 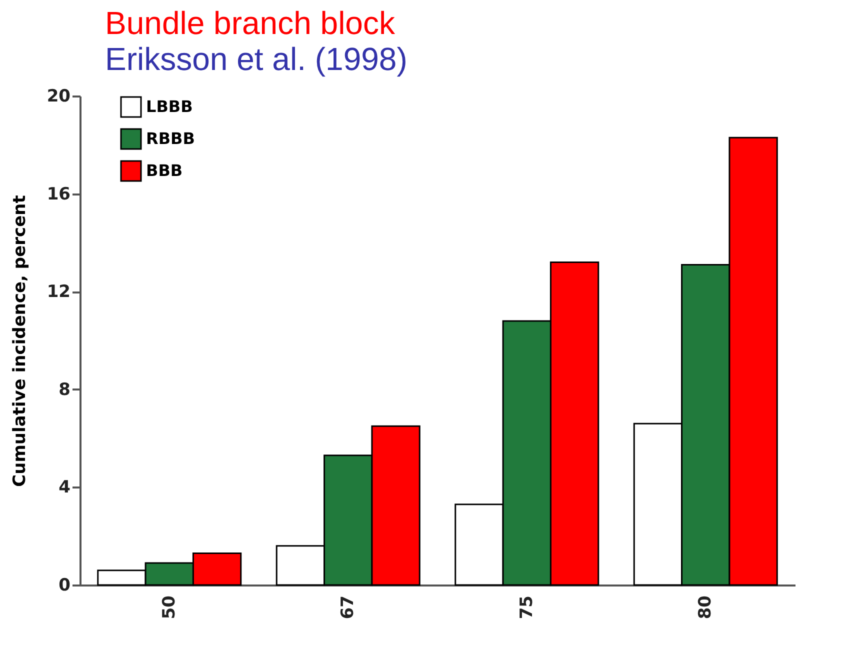 I want to click on y-tick-label: 8, so click(x=64, y=390).